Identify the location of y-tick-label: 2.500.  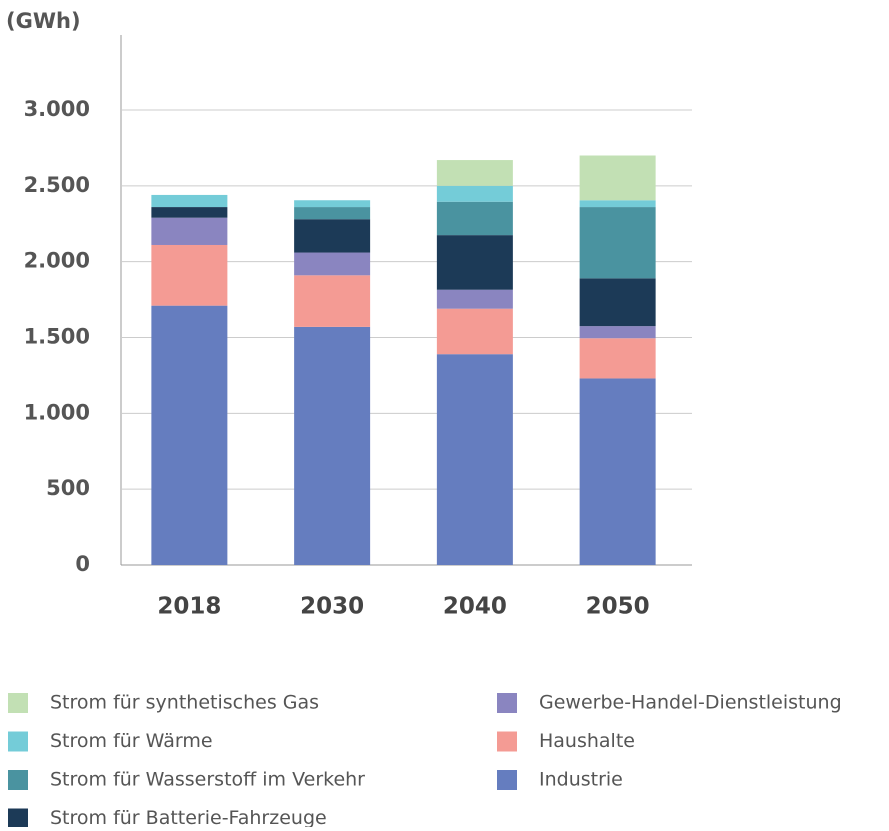
(57, 185).